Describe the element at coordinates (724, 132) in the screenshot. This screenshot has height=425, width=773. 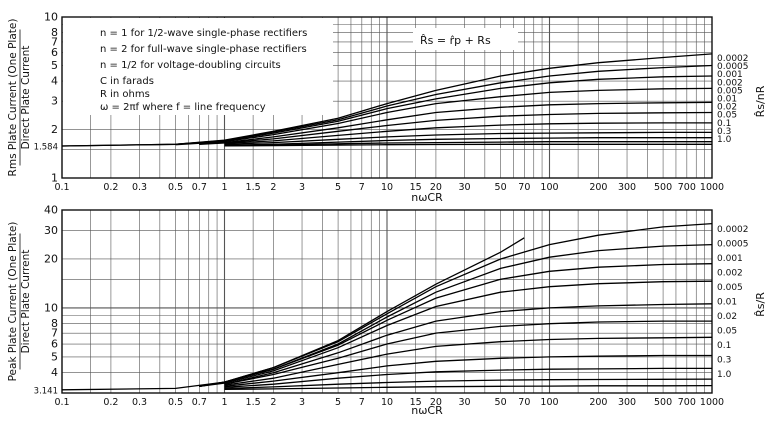
I see `right-curve-label: 0.3` at that location.